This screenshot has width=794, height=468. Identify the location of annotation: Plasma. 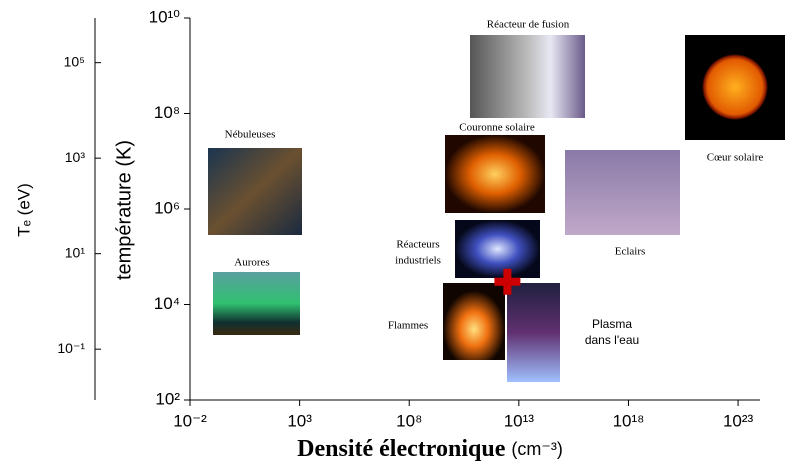
(612, 324).